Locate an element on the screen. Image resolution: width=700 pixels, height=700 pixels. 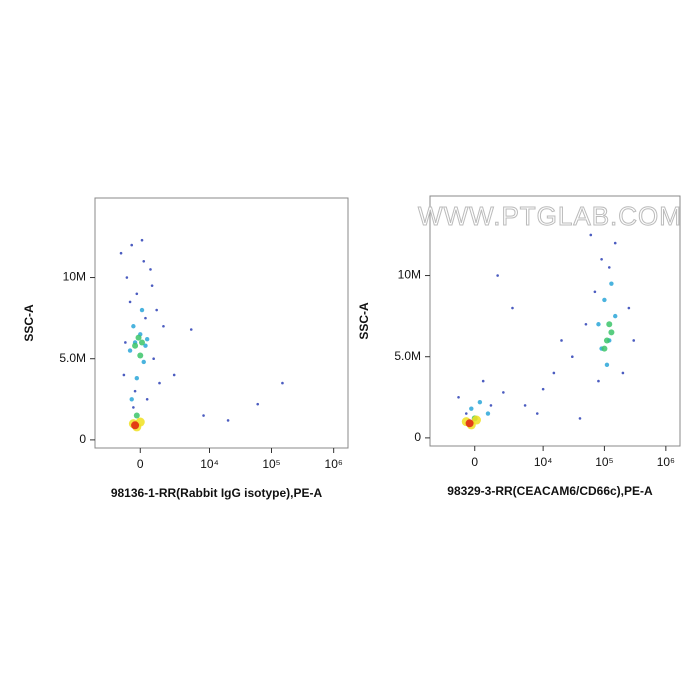
x-axis-title: 98136-1-RR(Rabbit IgG isotype),PE-A is located at coordinates (217, 493).